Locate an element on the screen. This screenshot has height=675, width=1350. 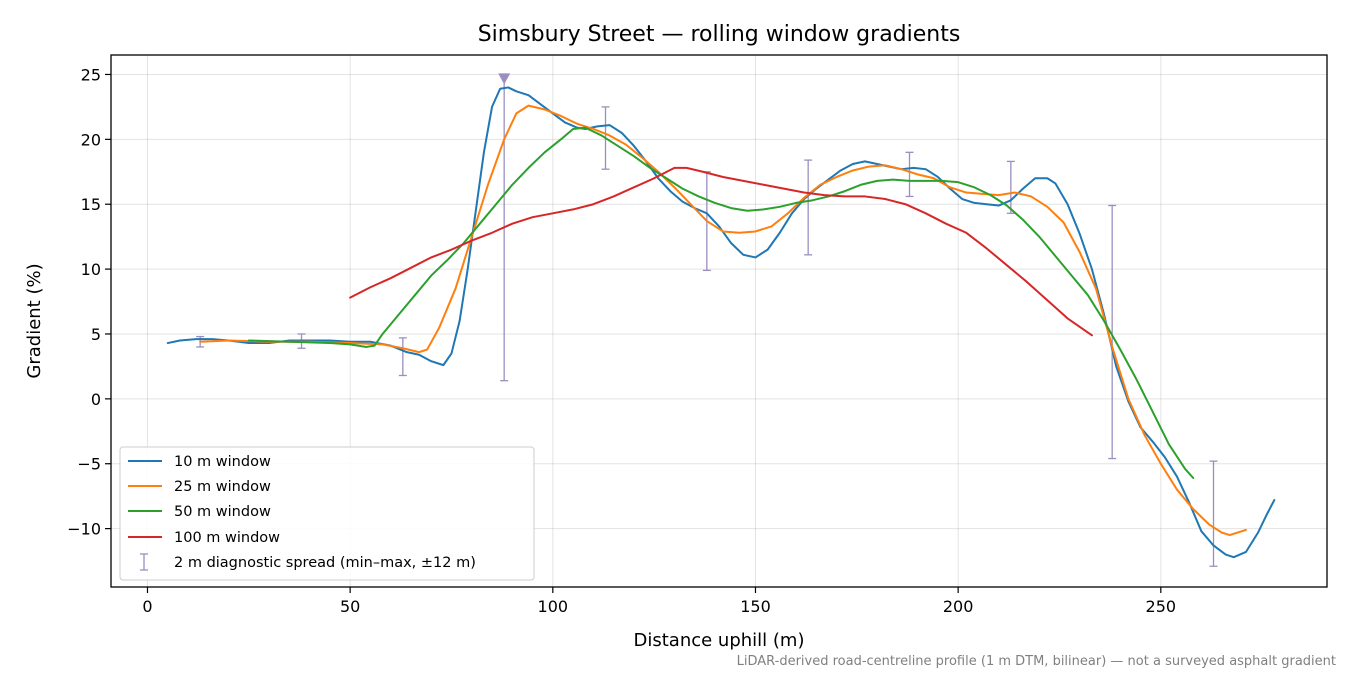
legend-box is located at coordinates (327, 513).